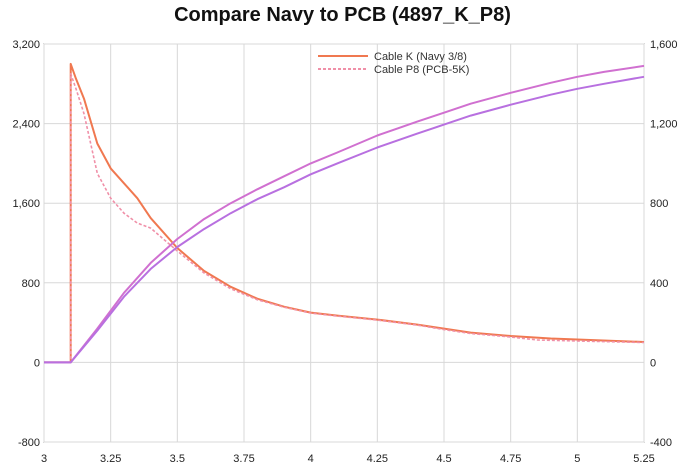 The image size is (685, 465). What do you see at coordinates (26, 204) in the screenshot?
I see `y-tick-label: 1,600` at bounding box center [26, 204].